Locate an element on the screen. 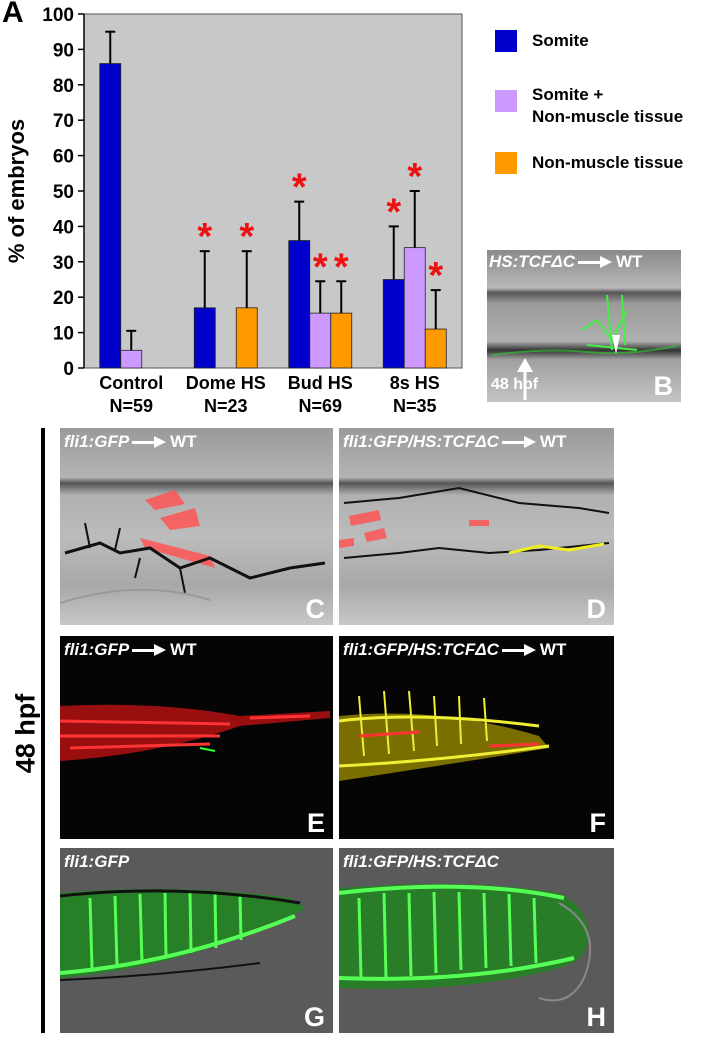  x-category-n: N=69 is located at coordinates (320, 406).